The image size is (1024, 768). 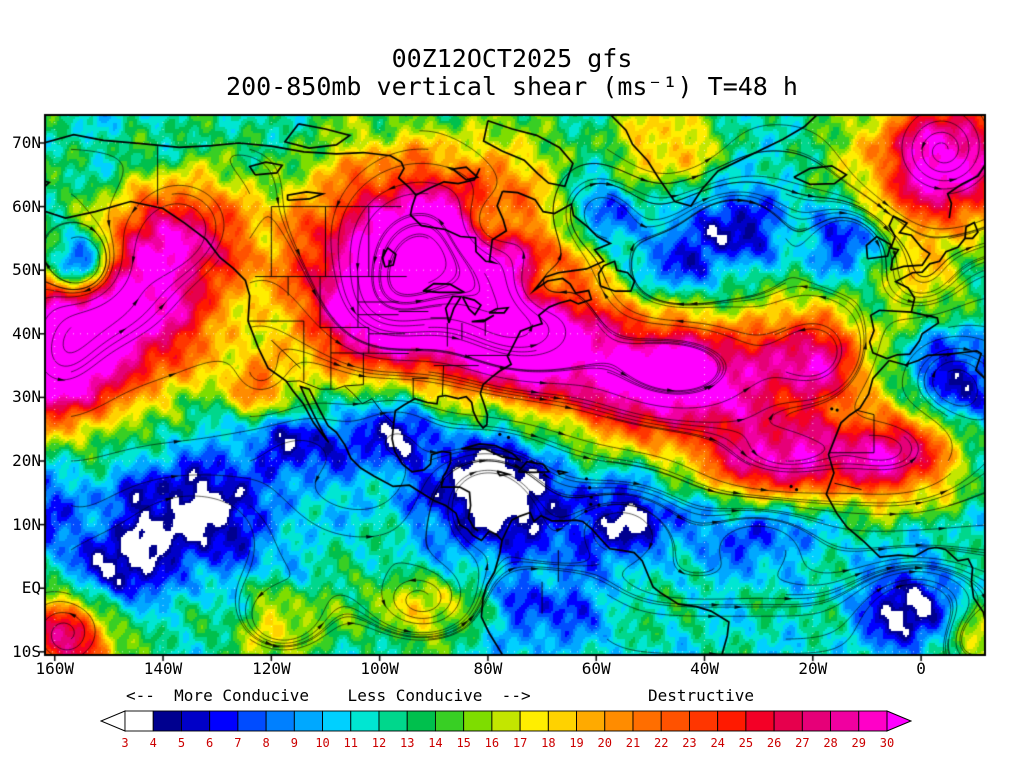 What do you see at coordinates (124, 743) in the screenshot?
I see `colorbar-tick-label: 3` at bounding box center [124, 743].